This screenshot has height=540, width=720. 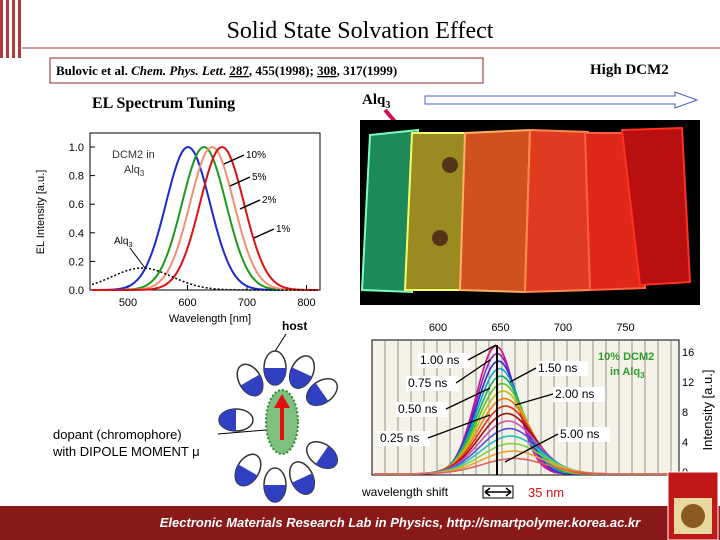 What do you see at coordinates (685, 413) in the screenshot?
I see `right-tick-label: 8` at bounding box center [685, 413].